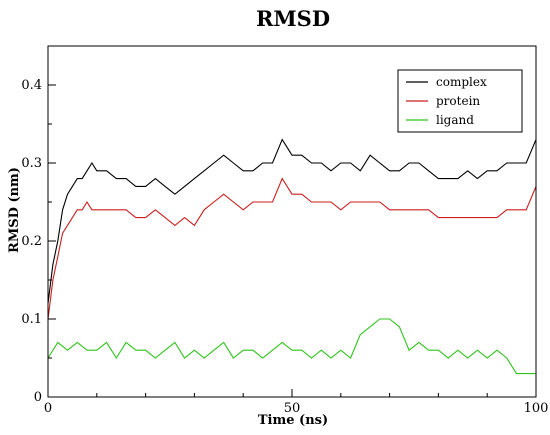 This screenshot has width=550, height=435. I want to click on legend-label-complex: complex, so click(461, 82).